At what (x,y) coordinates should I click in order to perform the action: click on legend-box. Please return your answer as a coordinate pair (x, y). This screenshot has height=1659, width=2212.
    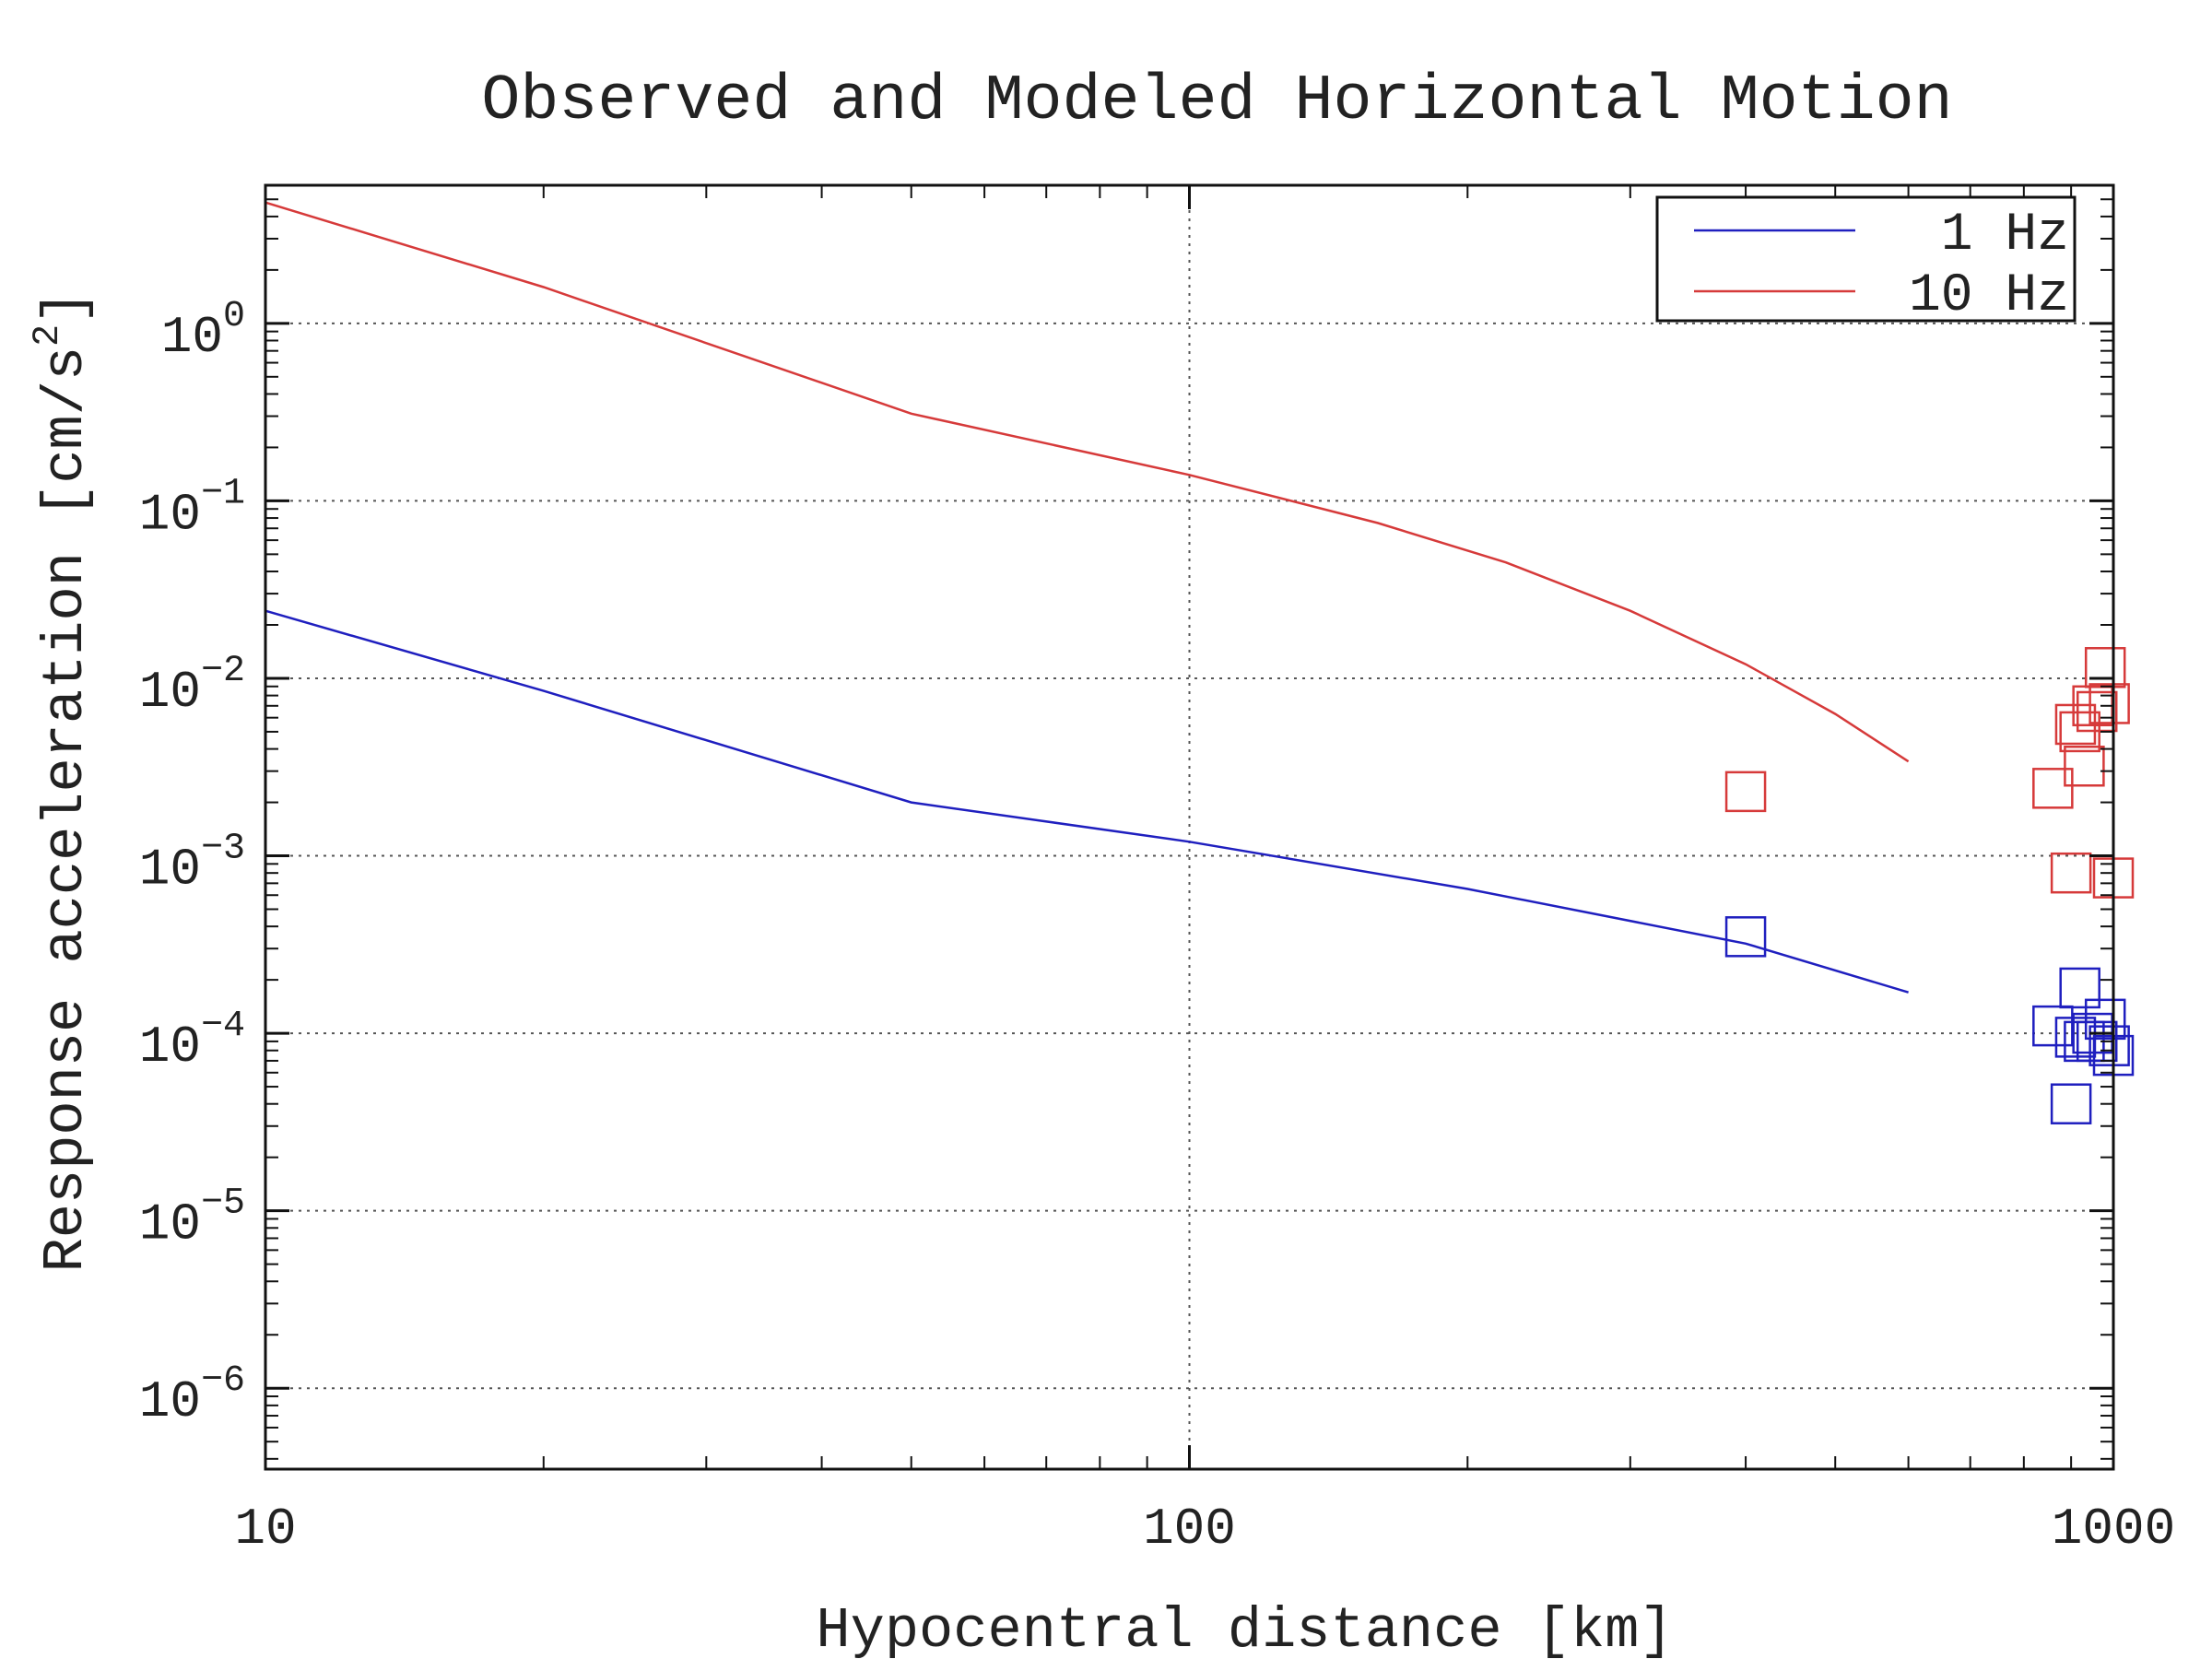
    Looking at the image, I should click on (1866, 259).